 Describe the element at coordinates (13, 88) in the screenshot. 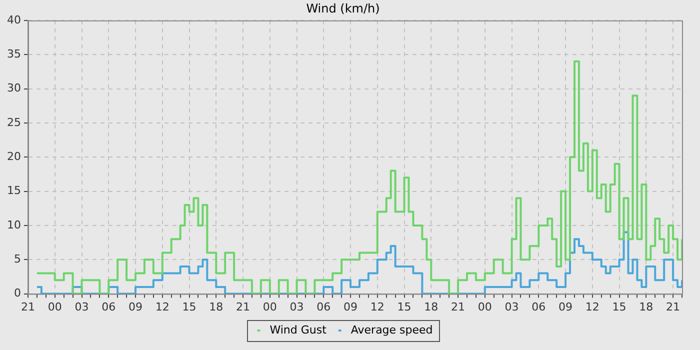

I see `y-tick-label: 30` at that location.